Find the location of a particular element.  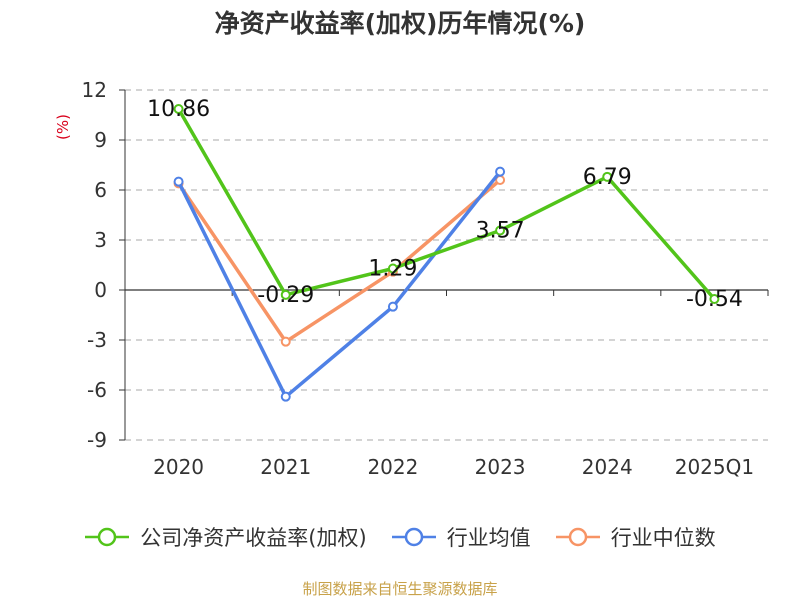

x-tick-label: 2021 is located at coordinates (285, 467).